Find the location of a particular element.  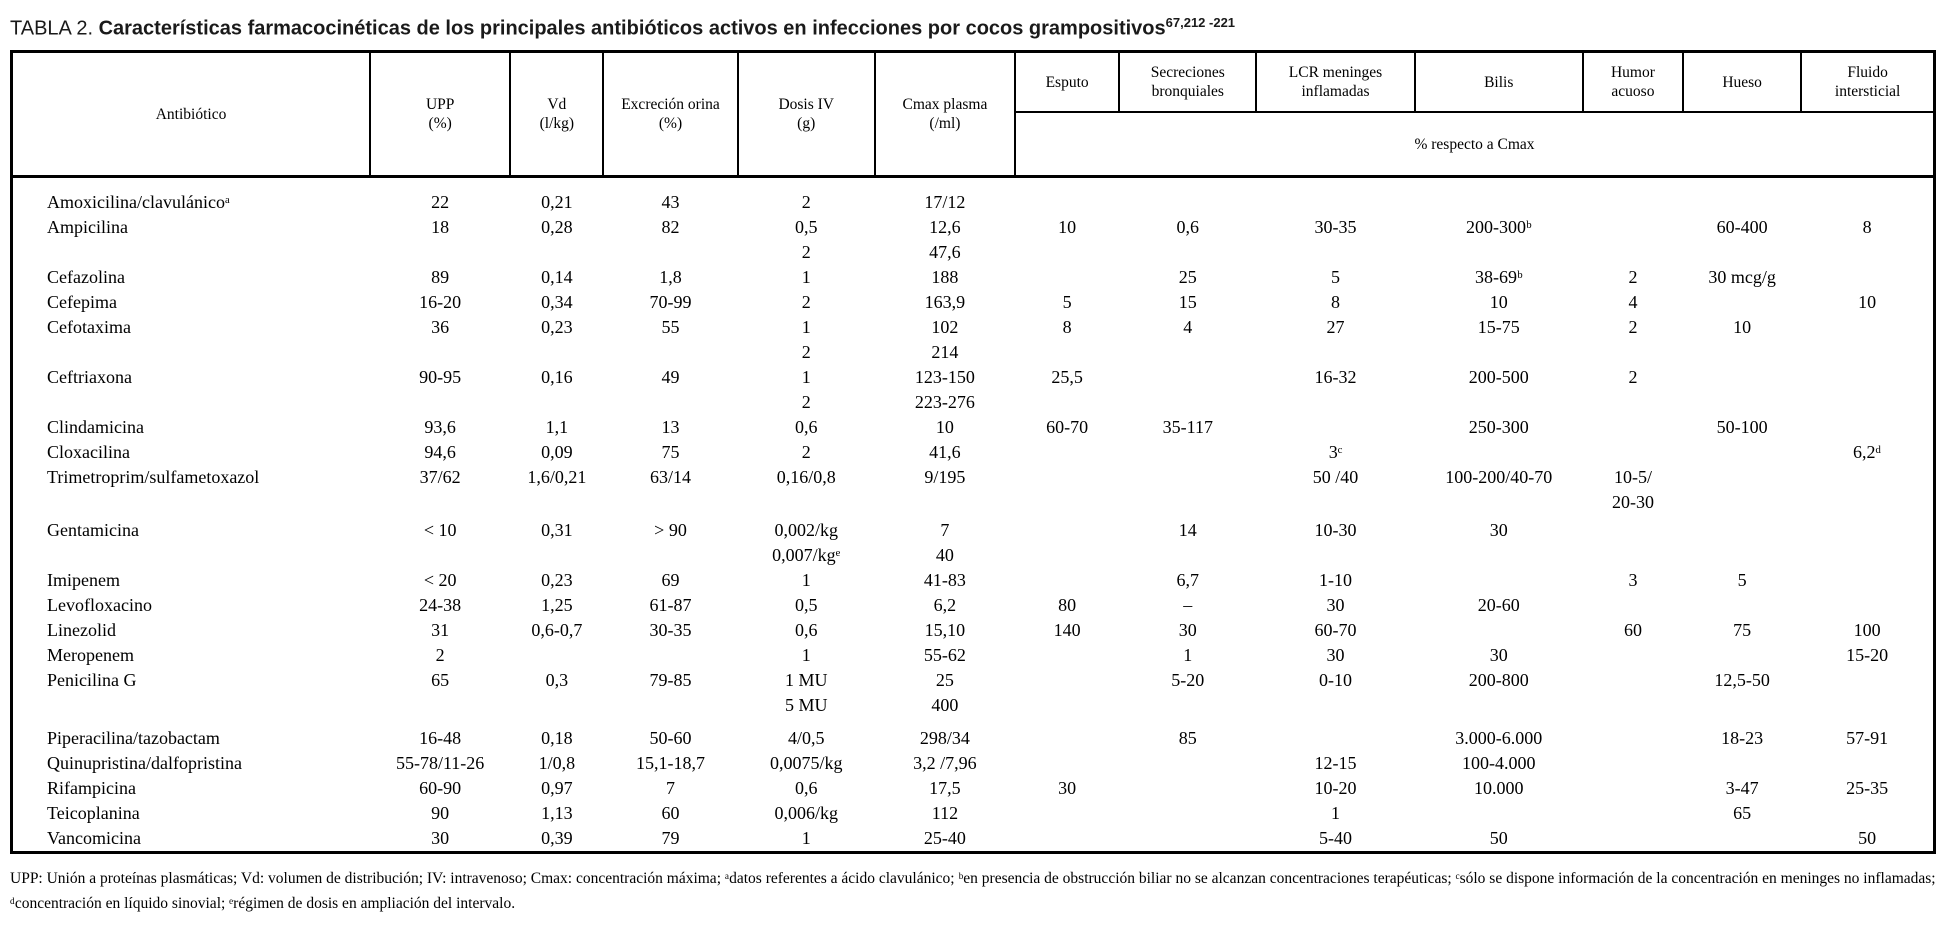

antibiotic-name-cell: Piperacilina/tazobactam is located at coordinates (133, 738).